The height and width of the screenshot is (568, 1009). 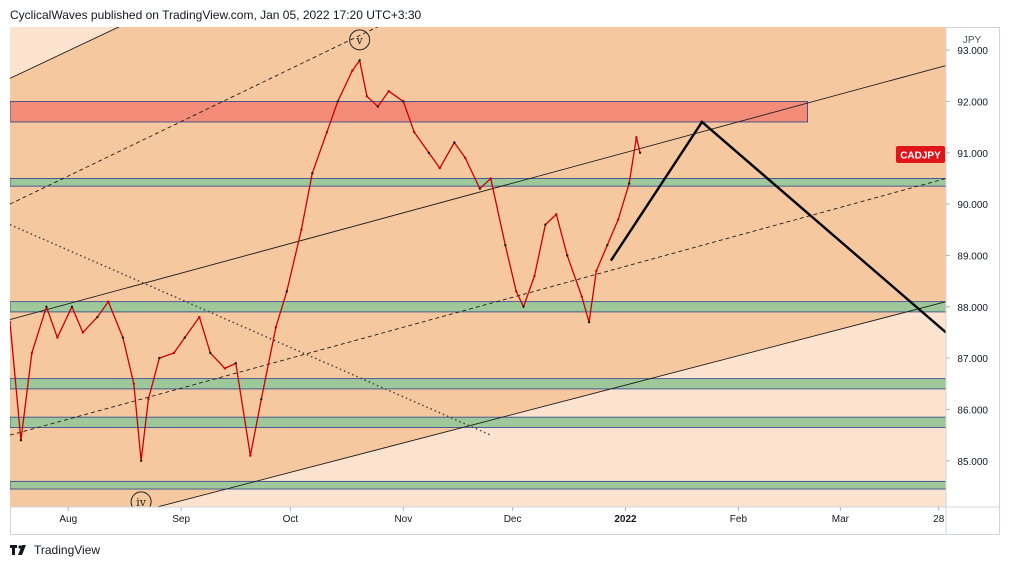 What do you see at coordinates (972, 308) in the screenshot?
I see `price-tick-label: 88.000` at bounding box center [972, 308].